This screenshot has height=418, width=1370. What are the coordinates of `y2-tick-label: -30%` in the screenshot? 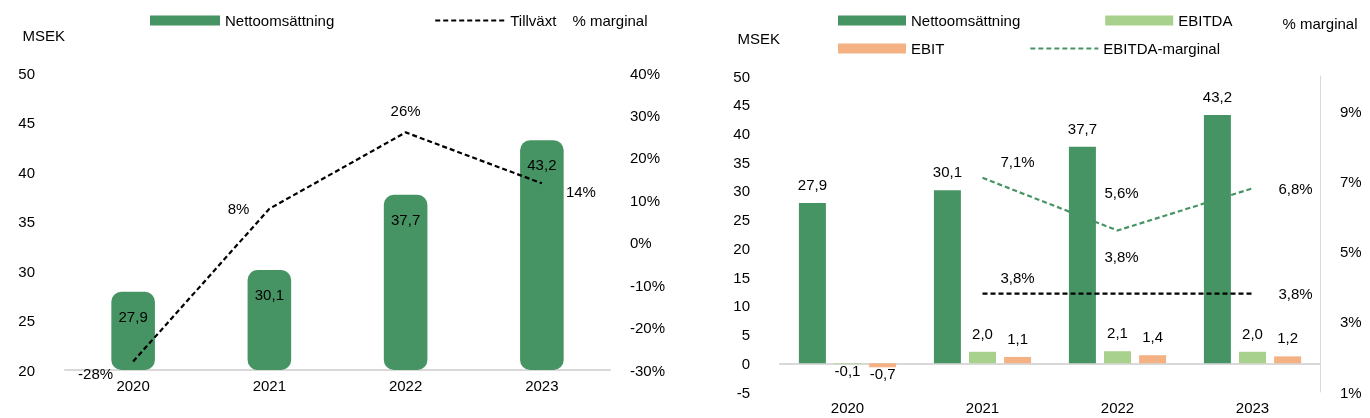 It's located at (648, 370).